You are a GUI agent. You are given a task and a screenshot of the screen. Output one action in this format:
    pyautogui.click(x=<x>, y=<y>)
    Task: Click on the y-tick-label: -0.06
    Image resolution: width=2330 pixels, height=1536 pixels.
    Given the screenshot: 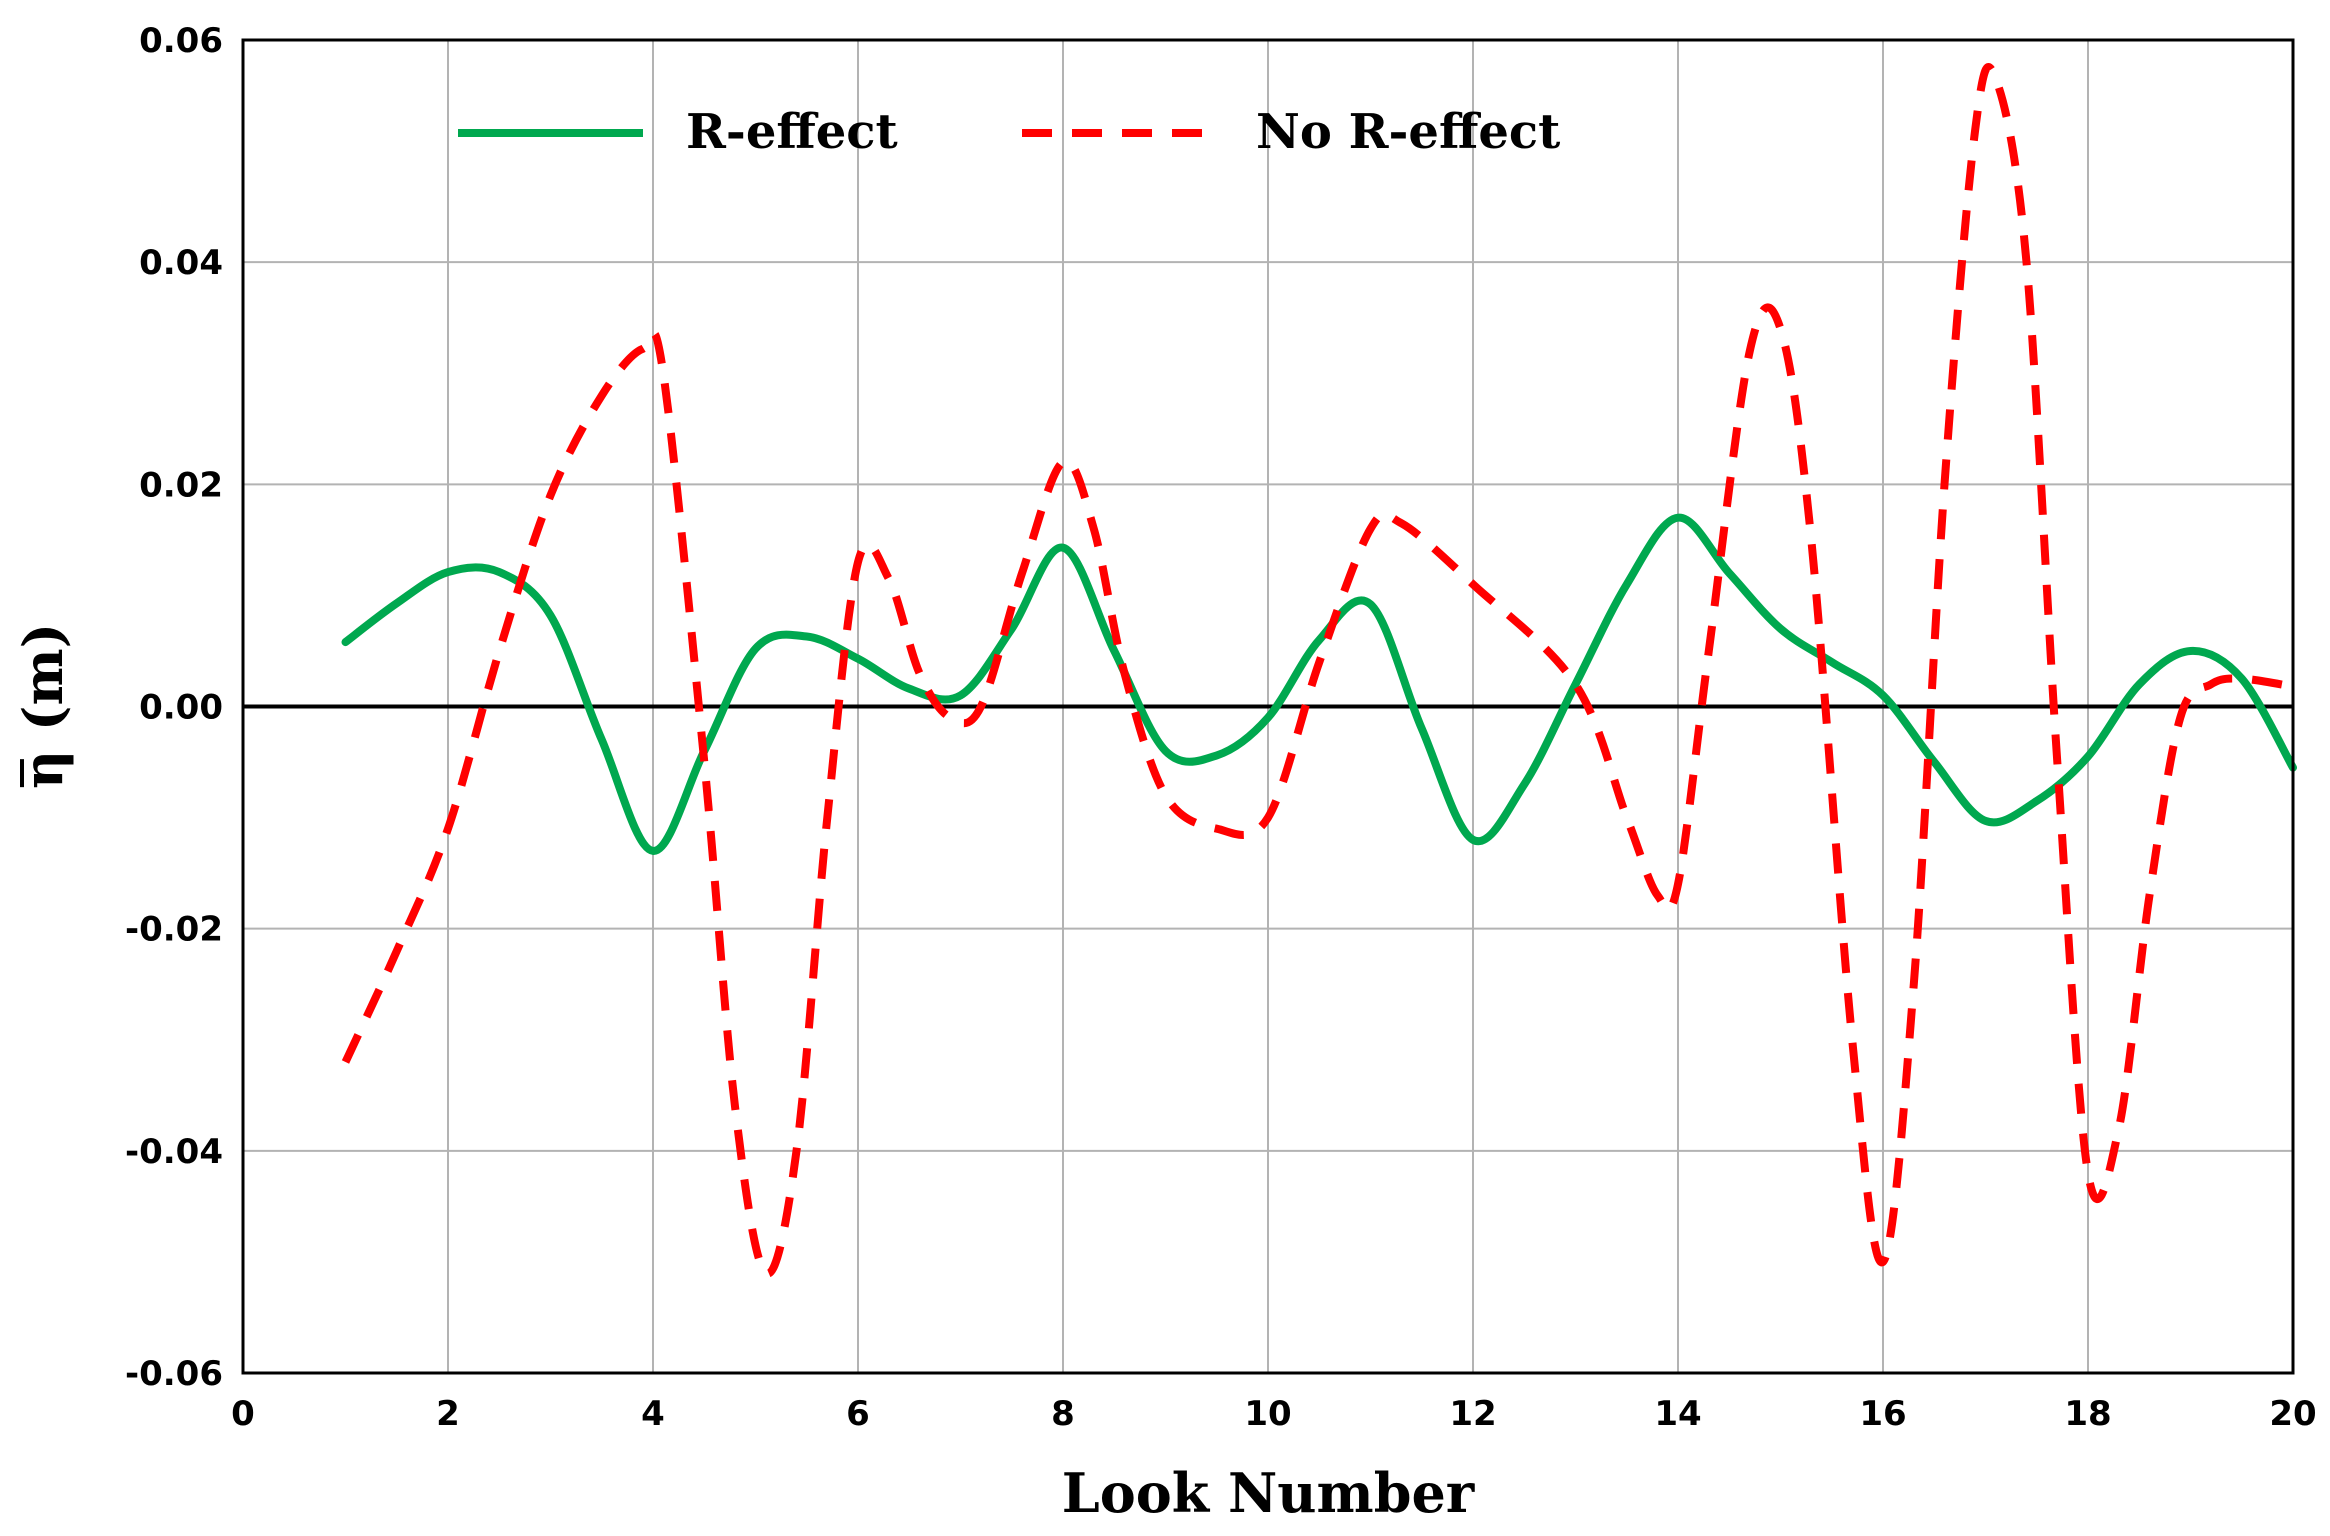 What is the action you would take?
    pyautogui.click(x=174, y=1374)
    